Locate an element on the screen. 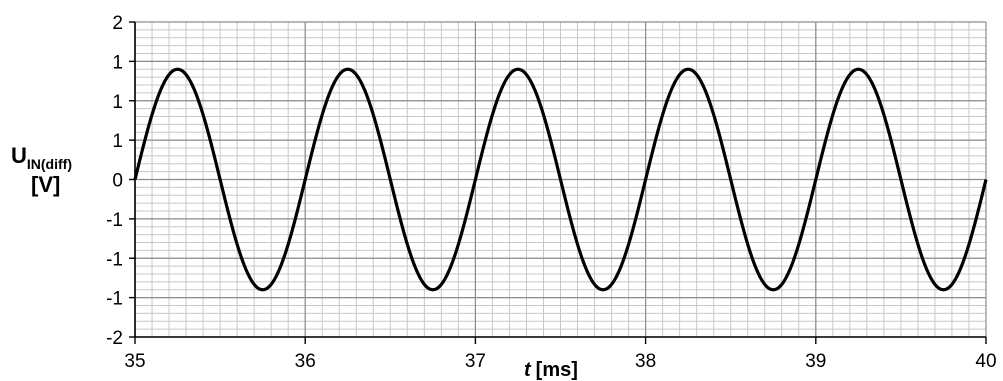 The image size is (1003, 381). y-tick-label: 2 is located at coordinates (117, 23).